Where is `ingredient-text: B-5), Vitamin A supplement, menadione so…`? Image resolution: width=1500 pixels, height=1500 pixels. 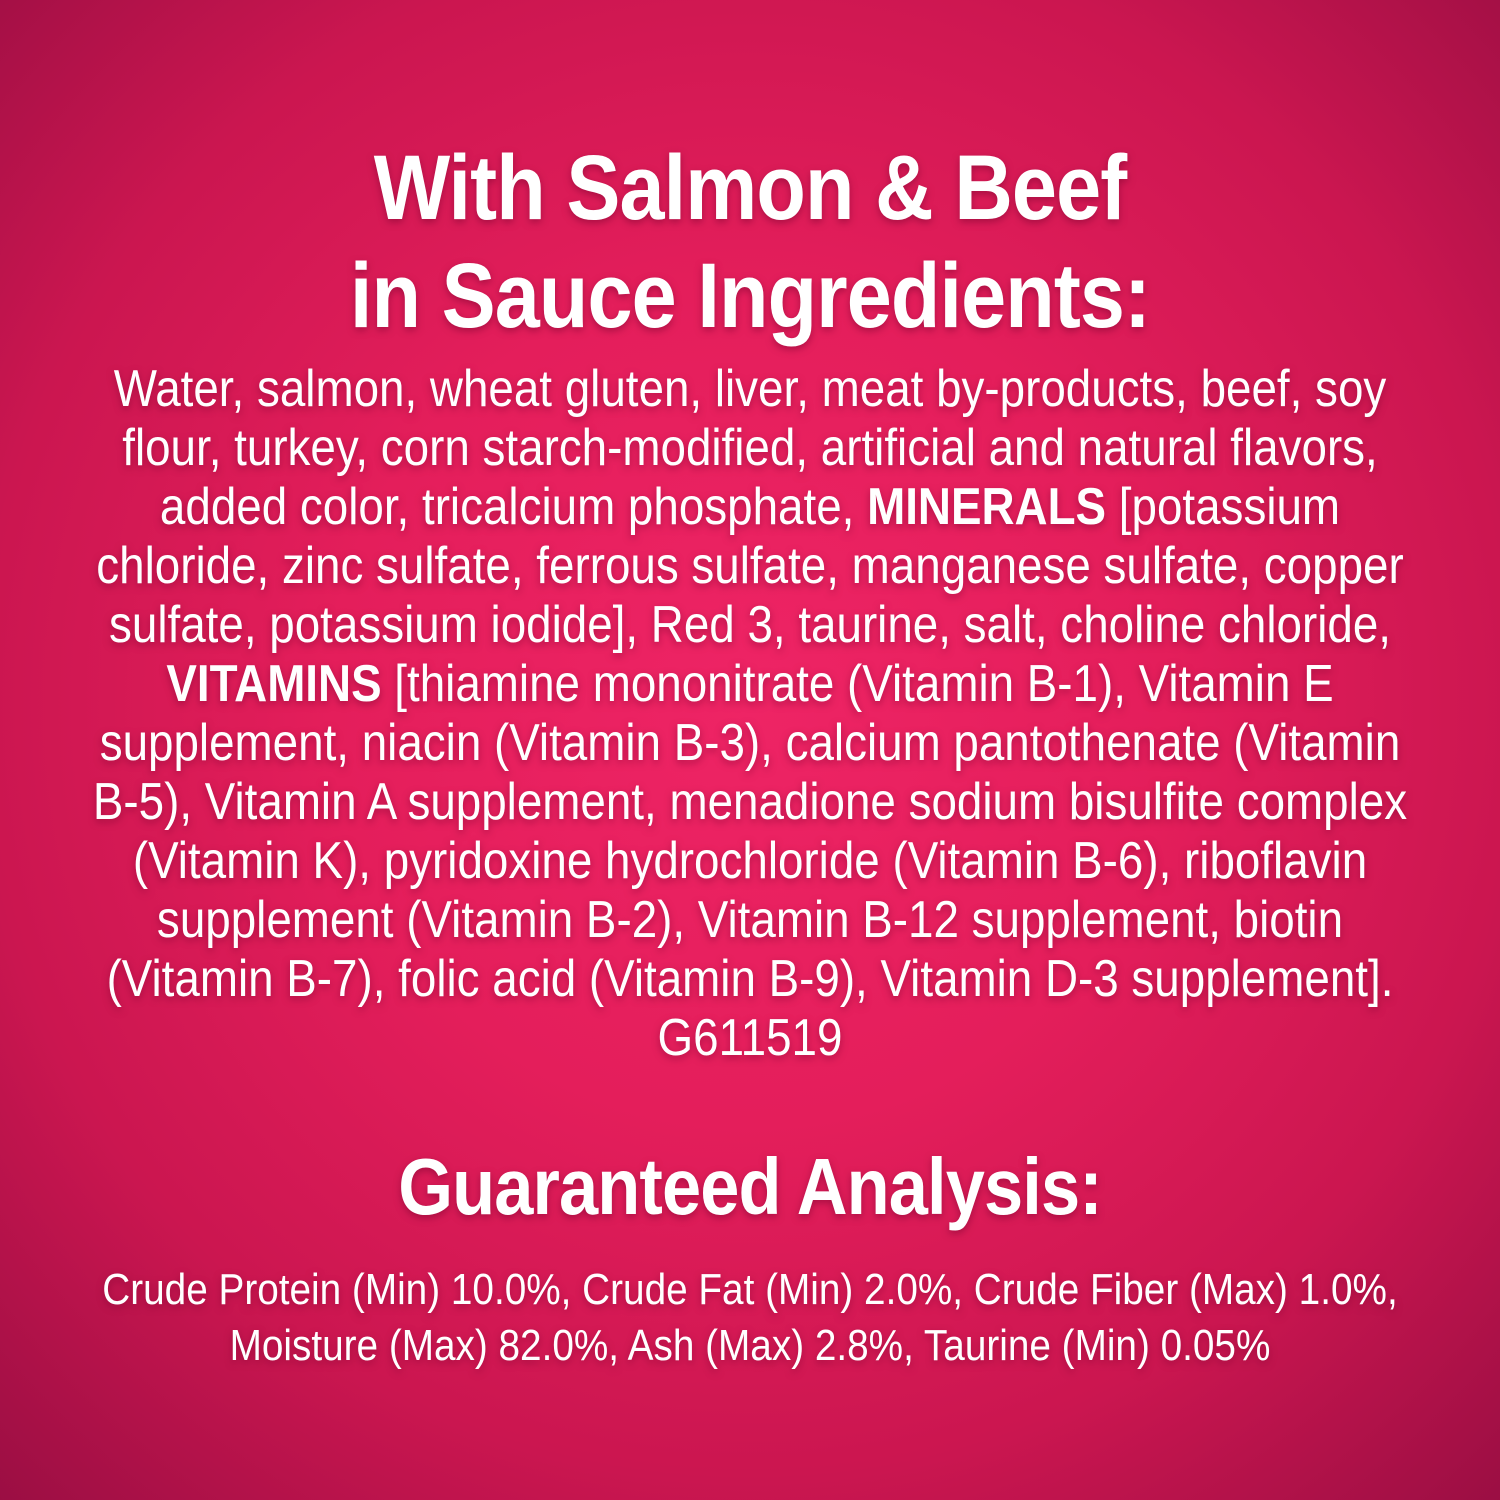
ingredient-text: B-5), Vitamin A supplement, menadione so… is located at coordinates (750, 802).